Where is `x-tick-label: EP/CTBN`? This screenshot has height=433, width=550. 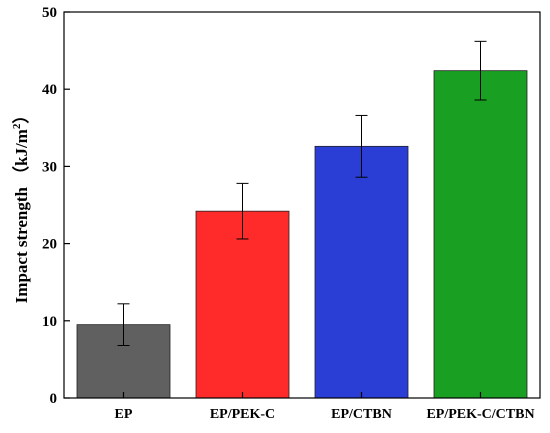
x-tick-label: EP/CTBN is located at coordinates (361, 414).